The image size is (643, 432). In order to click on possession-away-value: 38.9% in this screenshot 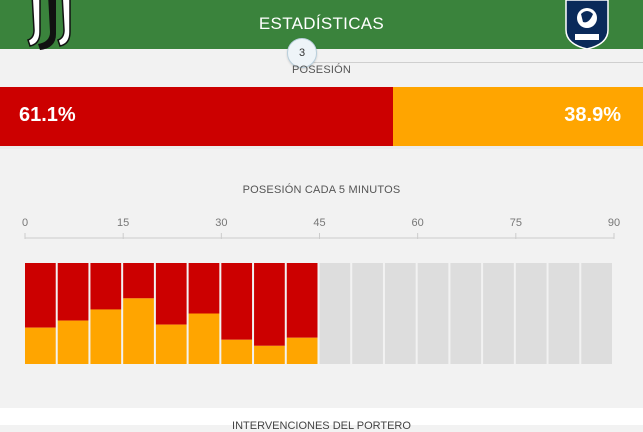, I will do `click(592, 115)`.